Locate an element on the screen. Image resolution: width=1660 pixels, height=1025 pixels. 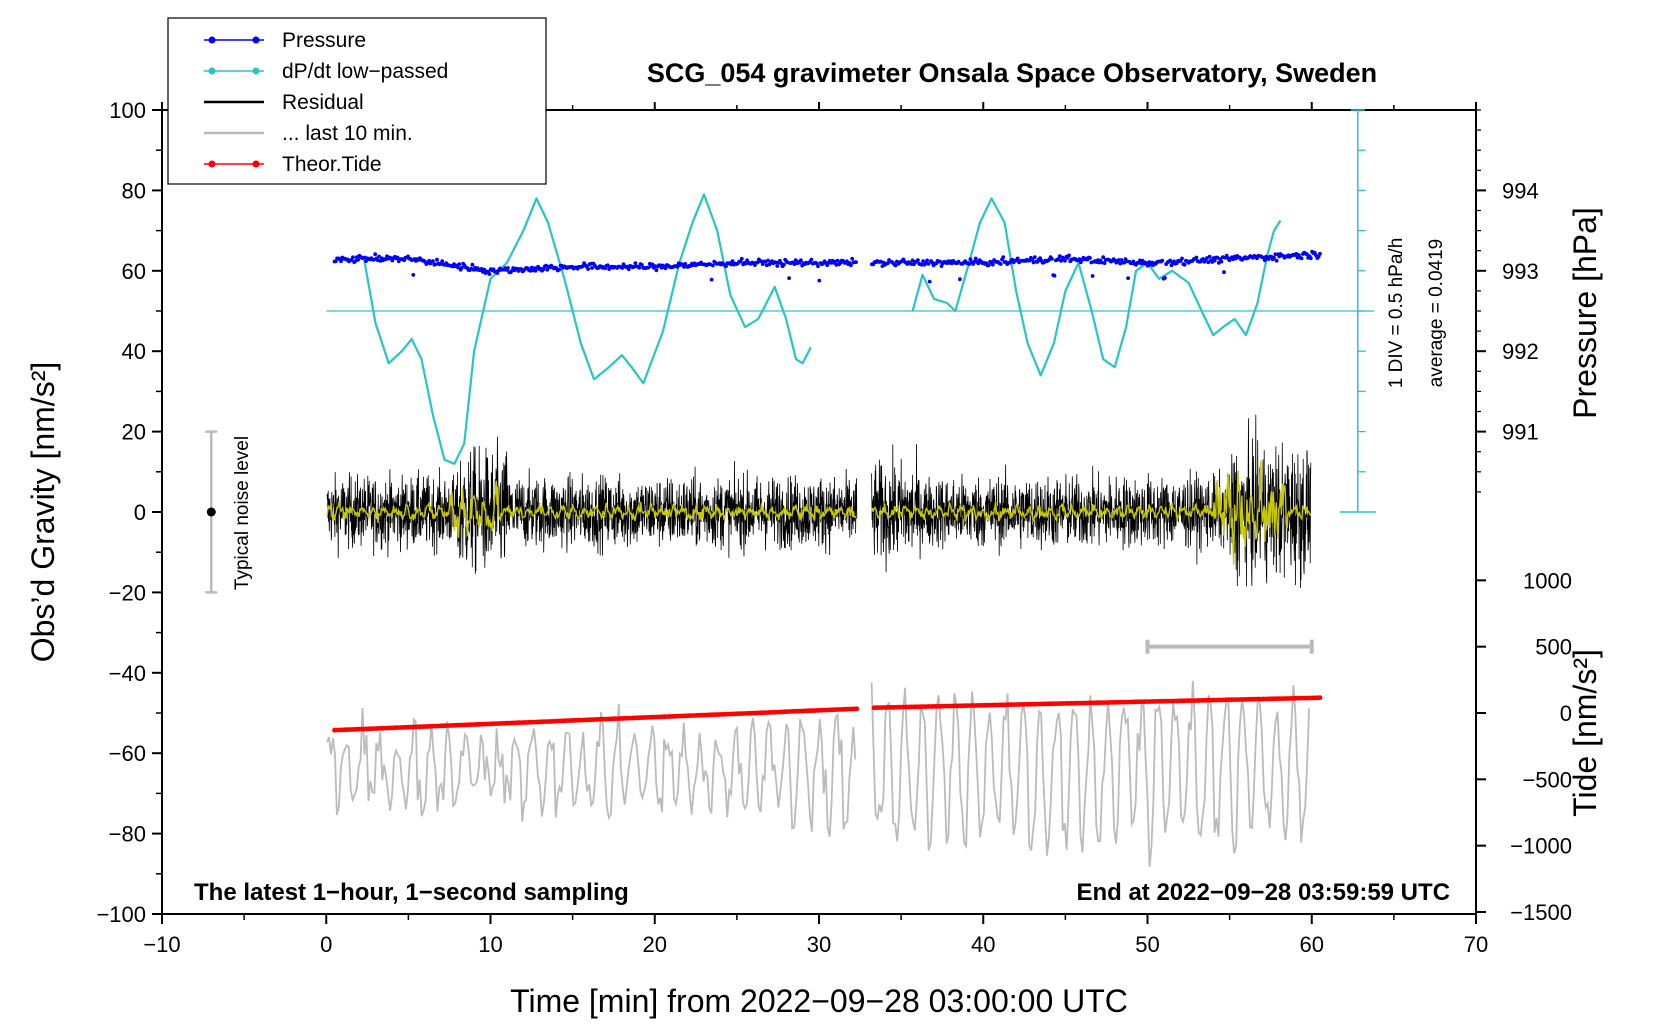
y-tick-label: −100 is located at coordinates (121, 914).